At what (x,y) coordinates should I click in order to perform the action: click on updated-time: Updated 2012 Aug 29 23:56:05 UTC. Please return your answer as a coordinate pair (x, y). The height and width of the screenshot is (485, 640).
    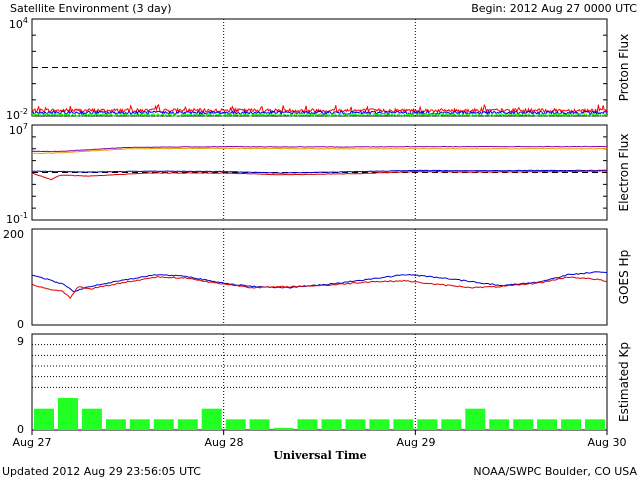
    Looking at the image, I should click on (101, 471).